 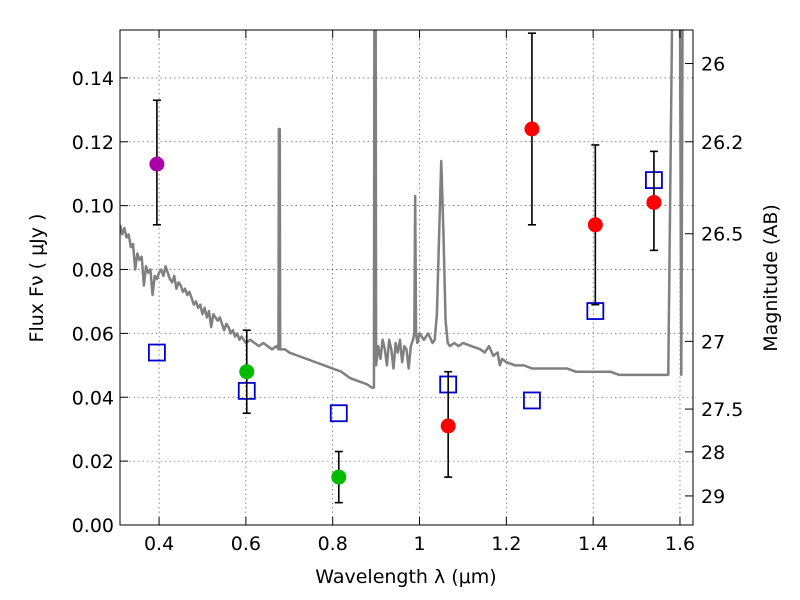 I want to click on mag-tick-label: 29, so click(x=713, y=497).